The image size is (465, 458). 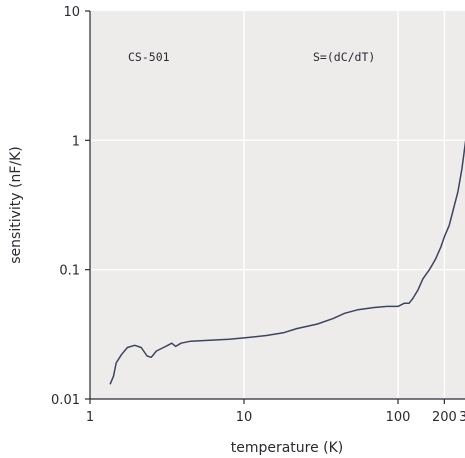 I want to click on y-tick-label: 0.01, so click(x=65, y=400).